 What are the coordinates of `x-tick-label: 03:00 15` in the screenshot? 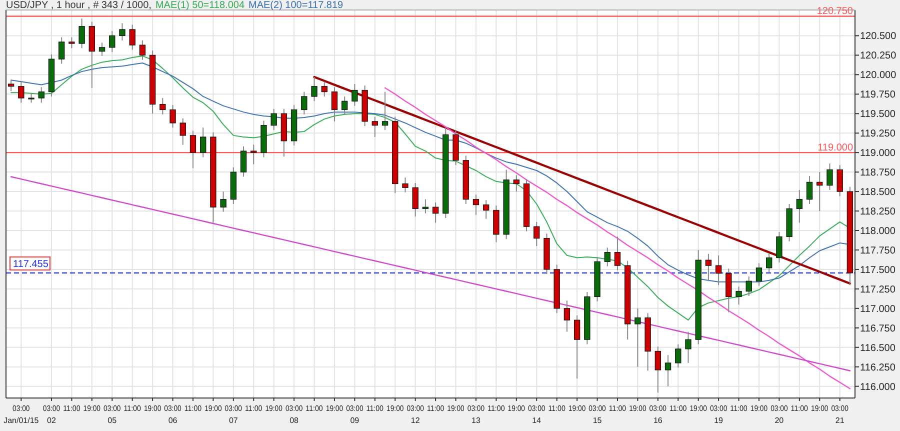 It's located at (598, 414).